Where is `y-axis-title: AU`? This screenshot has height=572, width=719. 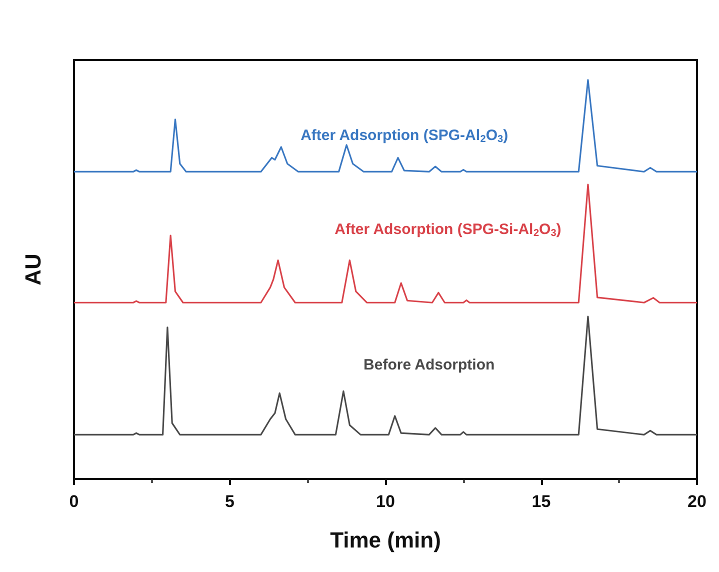
y-axis-title: AU is located at coordinates (33, 270).